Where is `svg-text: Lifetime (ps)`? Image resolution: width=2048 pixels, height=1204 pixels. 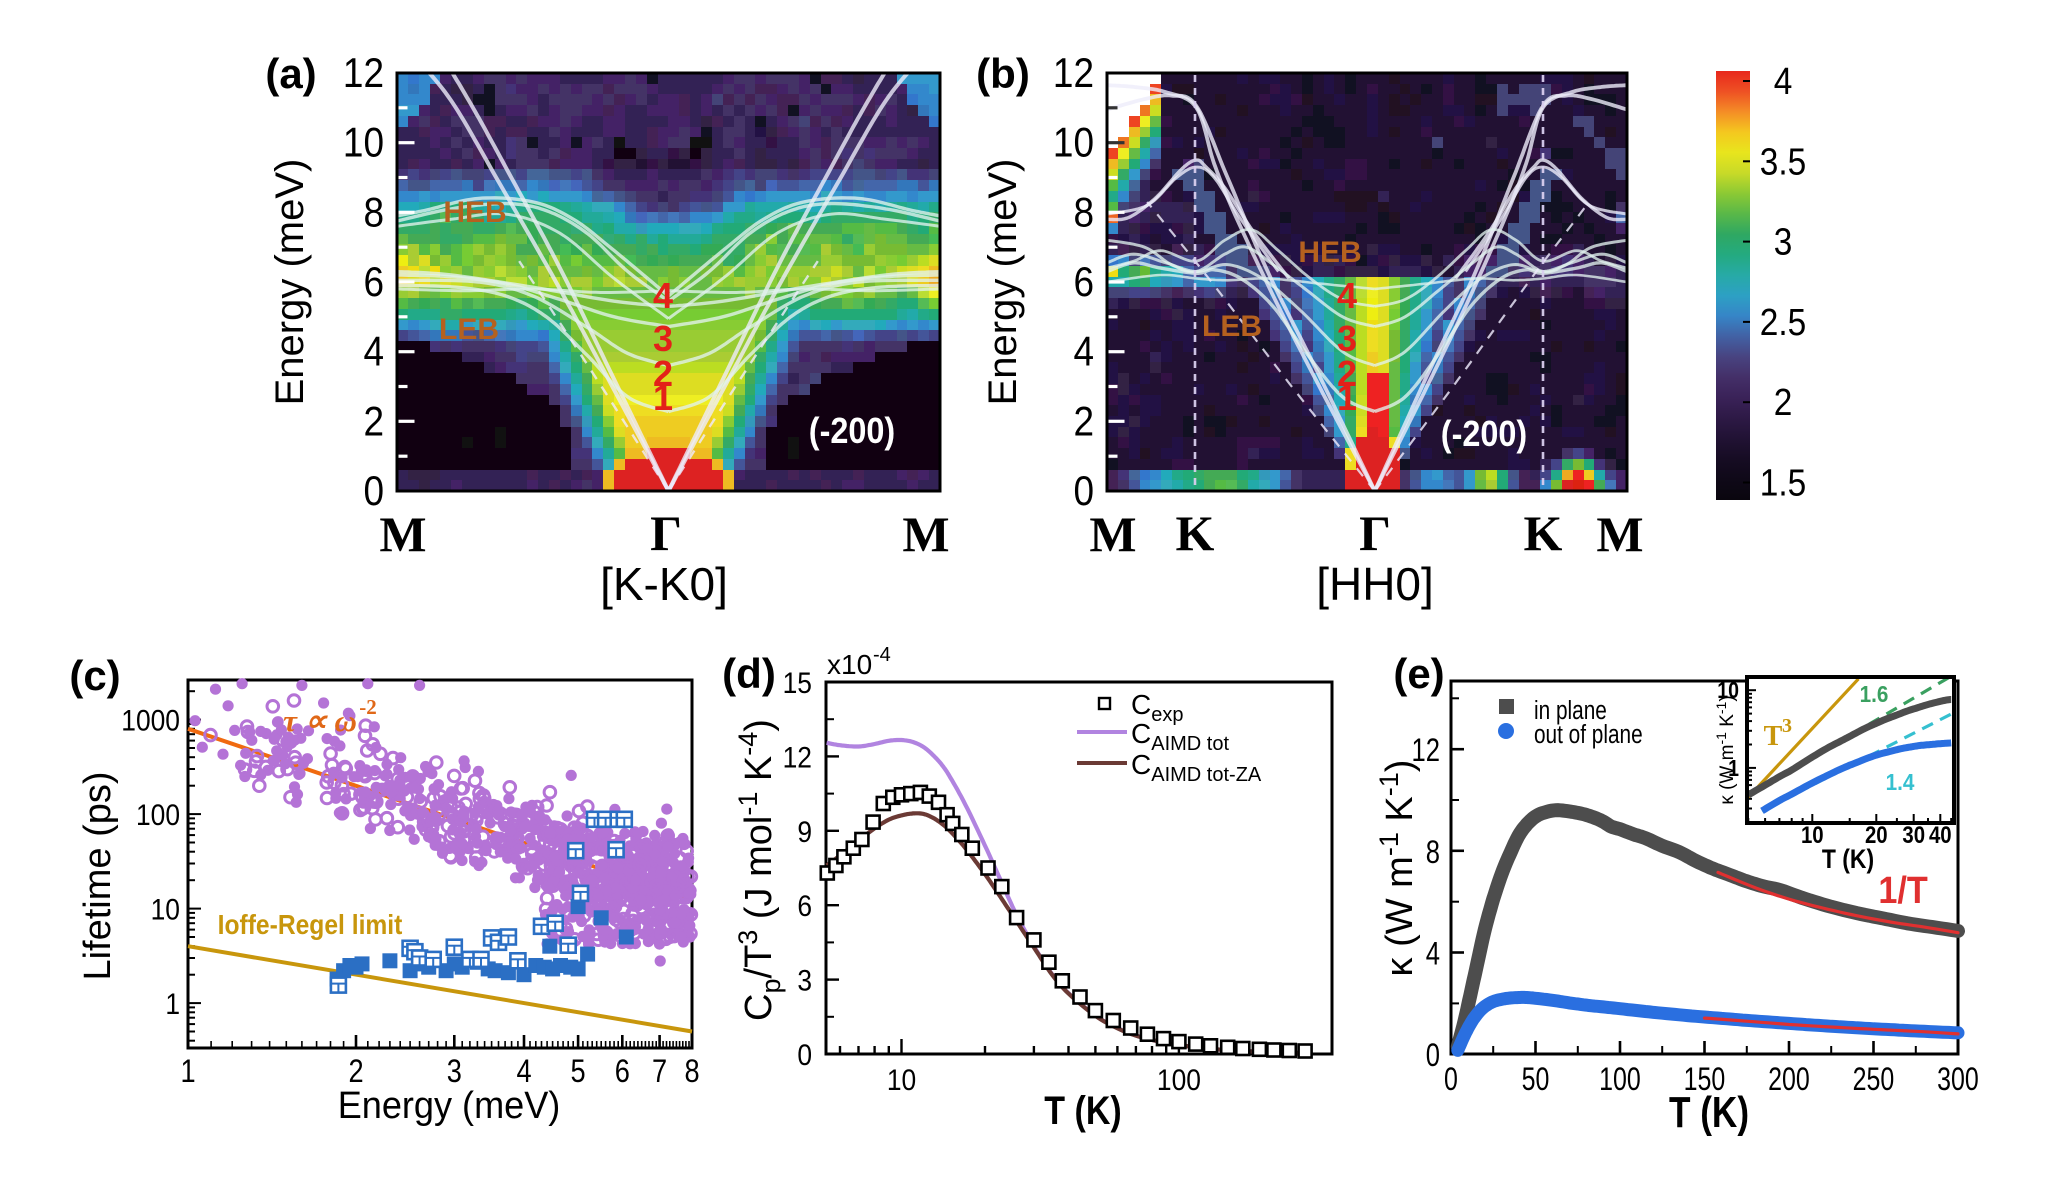 svg-text: Lifetime (ps) is located at coordinates (98, 875).